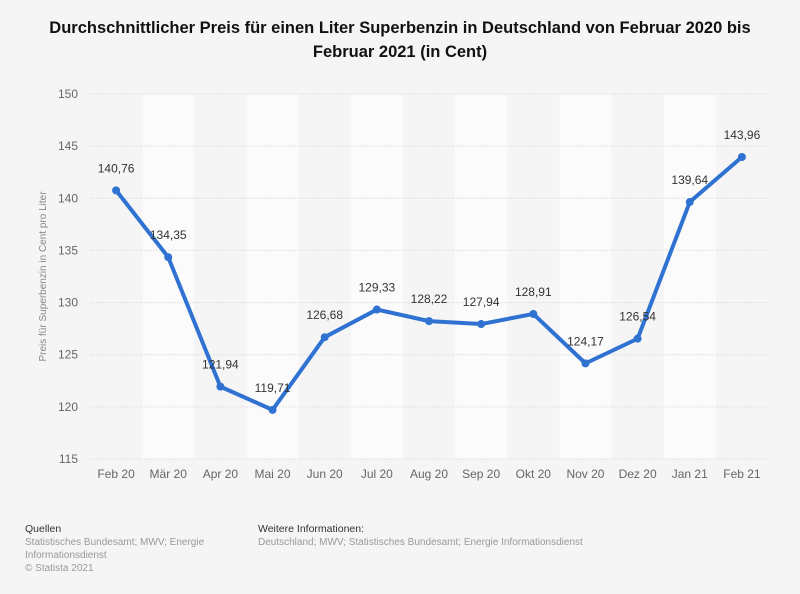 The height and width of the screenshot is (594, 800). What do you see at coordinates (273, 474) in the screenshot?
I see `x-tick-label: Mai 20` at bounding box center [273, 474].